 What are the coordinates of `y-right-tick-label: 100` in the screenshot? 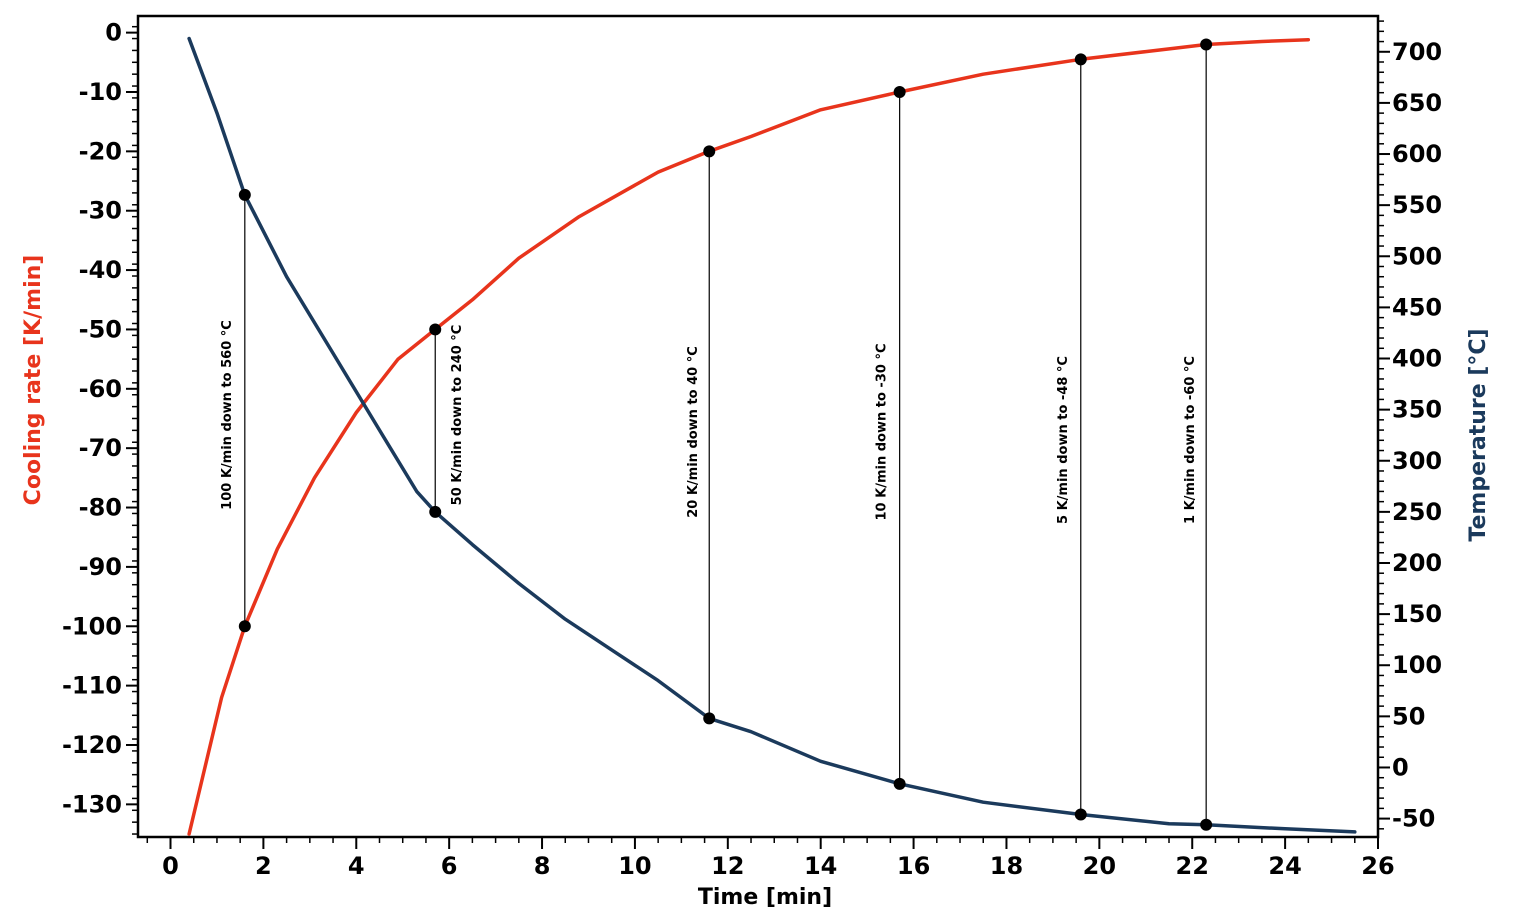 It's located at (1417, 665).